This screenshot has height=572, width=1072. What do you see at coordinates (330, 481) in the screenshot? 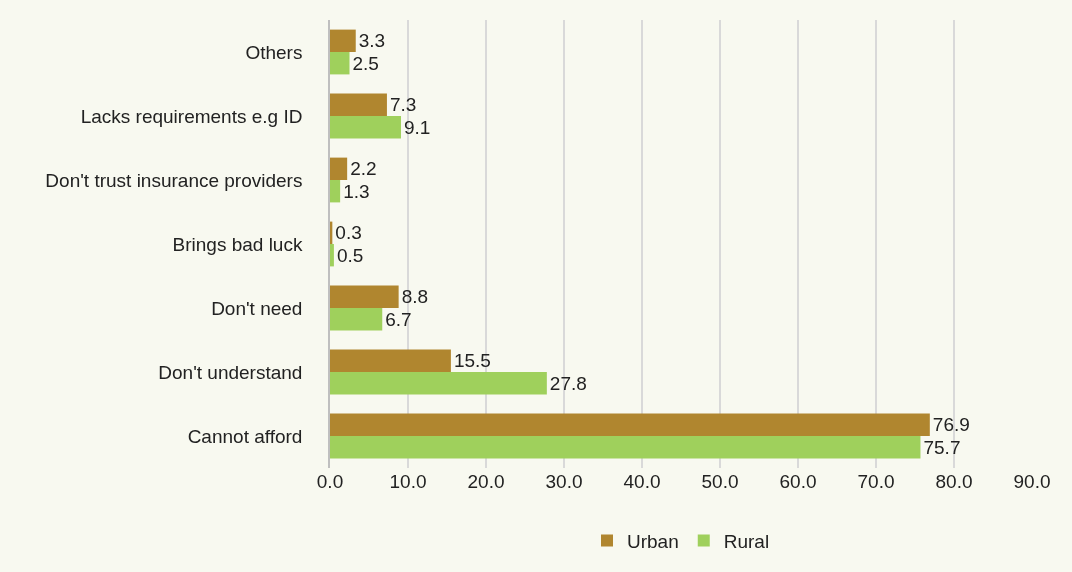
I see `x-tick-label: 0.0` at bounding box center [330, 481].